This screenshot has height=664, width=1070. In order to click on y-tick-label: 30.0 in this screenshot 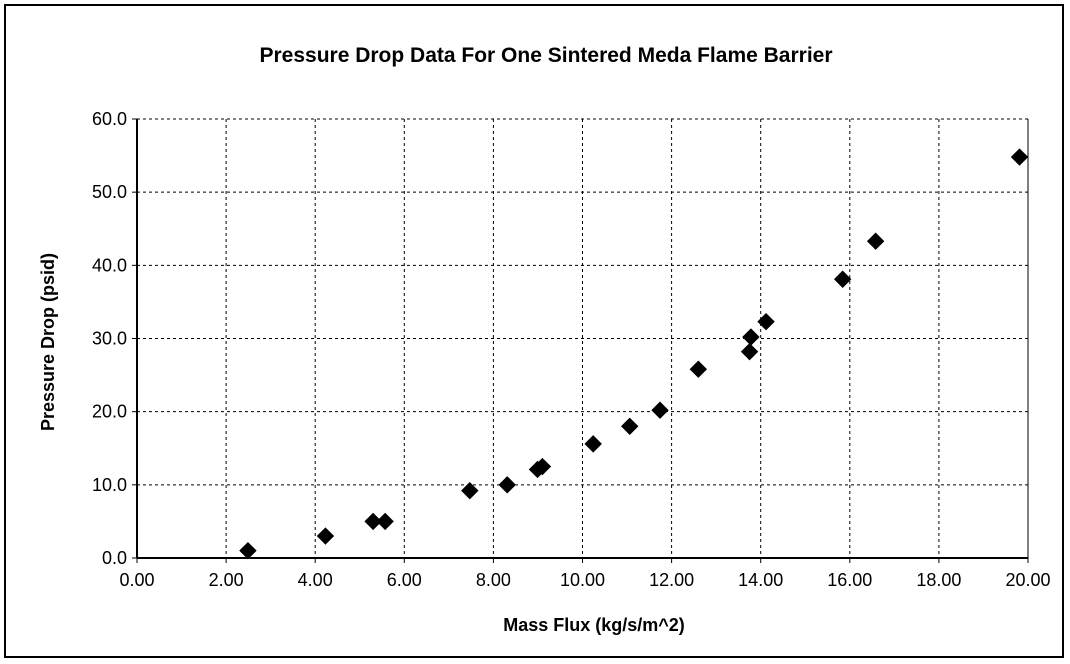, I will do `click(109, 339)`.